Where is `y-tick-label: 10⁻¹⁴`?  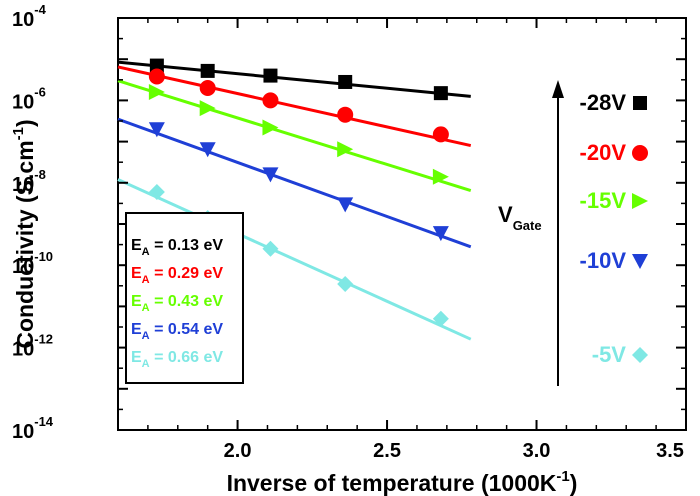
y-tick-label: 10⁻¹⁴ is located at coordinates (33, 428).